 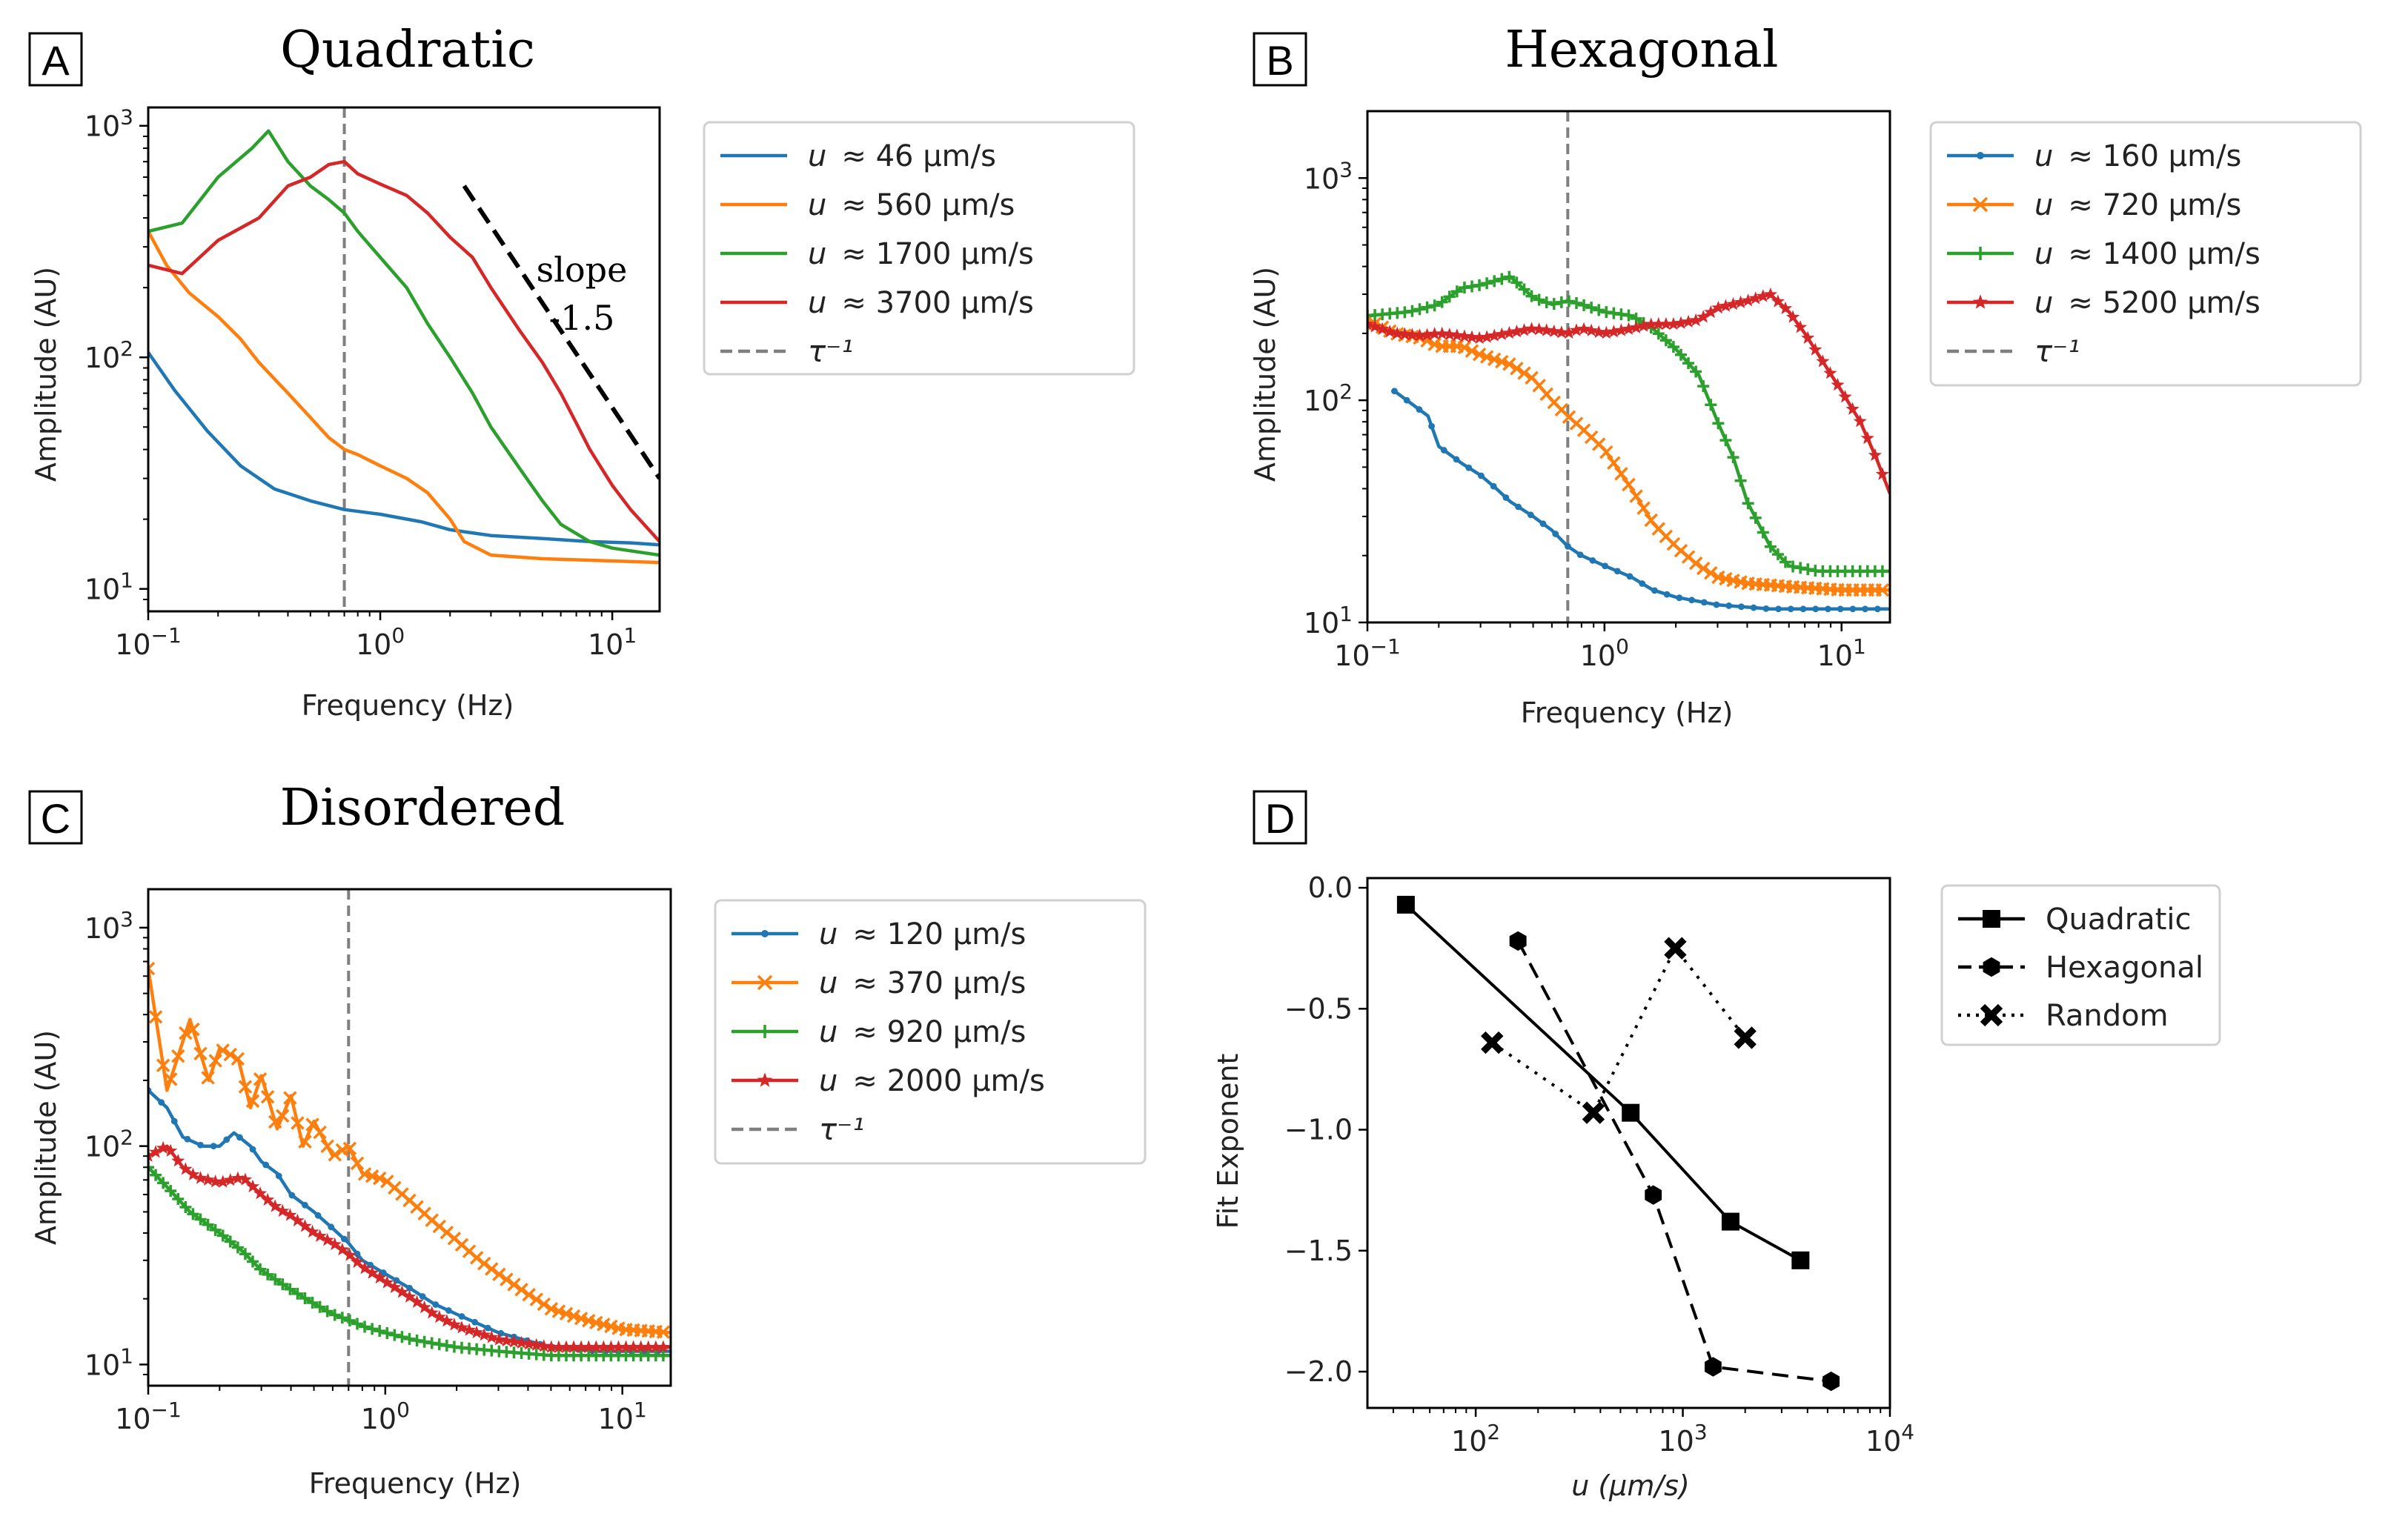 What do you see at coordinates (1630, 1485) in the screenshot?
I see `x-axis-label: u (μm/s)` at bounding box center [1630, 1485].